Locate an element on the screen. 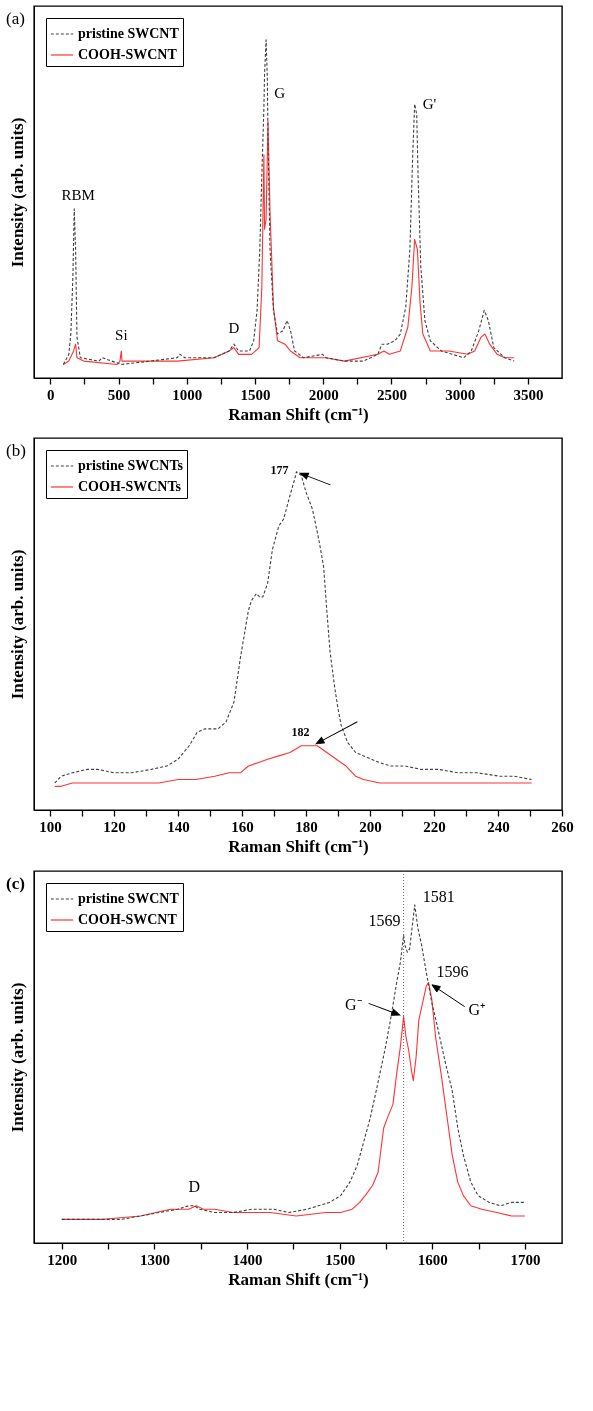 Image resolution: width=593 pixels, height=1411 pixels. annotation: 177 is located at coordinates (279, 469).